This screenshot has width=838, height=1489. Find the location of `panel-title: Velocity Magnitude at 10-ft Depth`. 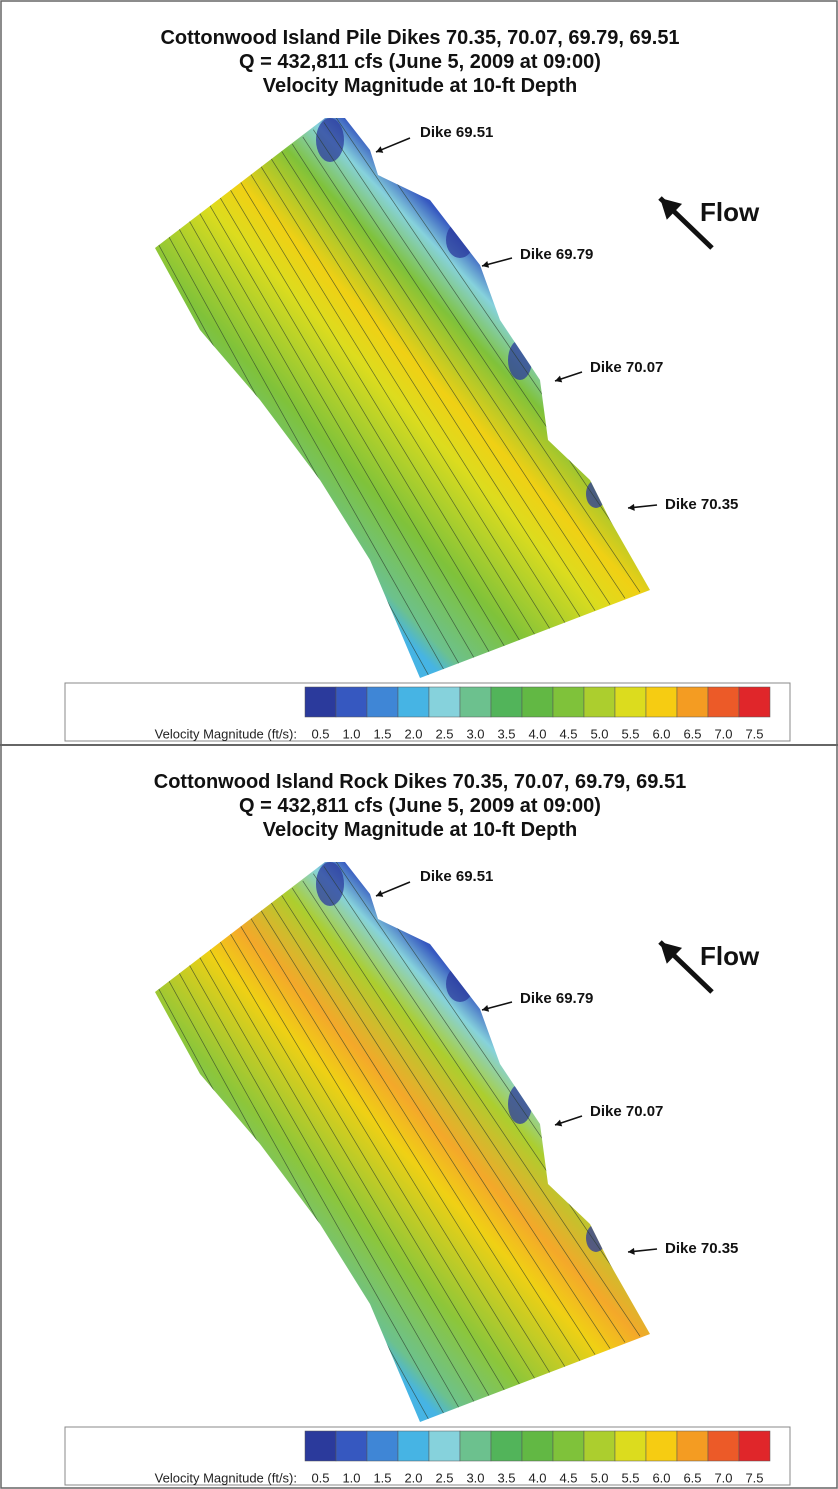

panel-title: Velocity Magnitude at 10-ft Depth is located at coordinates (420, 86).